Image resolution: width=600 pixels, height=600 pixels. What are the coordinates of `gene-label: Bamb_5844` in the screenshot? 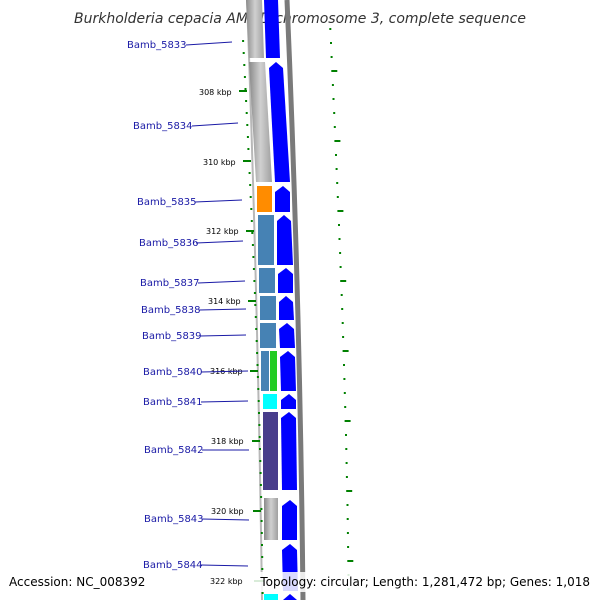 It's located at (173, 565).